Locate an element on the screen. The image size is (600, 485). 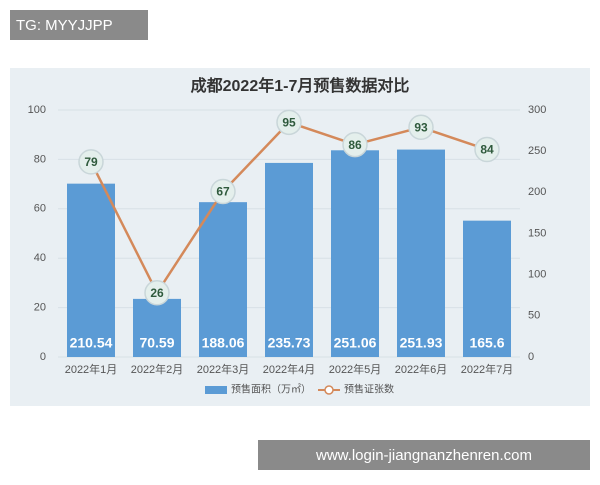
line-value-label: 86 is located at coordinates (355, 145).